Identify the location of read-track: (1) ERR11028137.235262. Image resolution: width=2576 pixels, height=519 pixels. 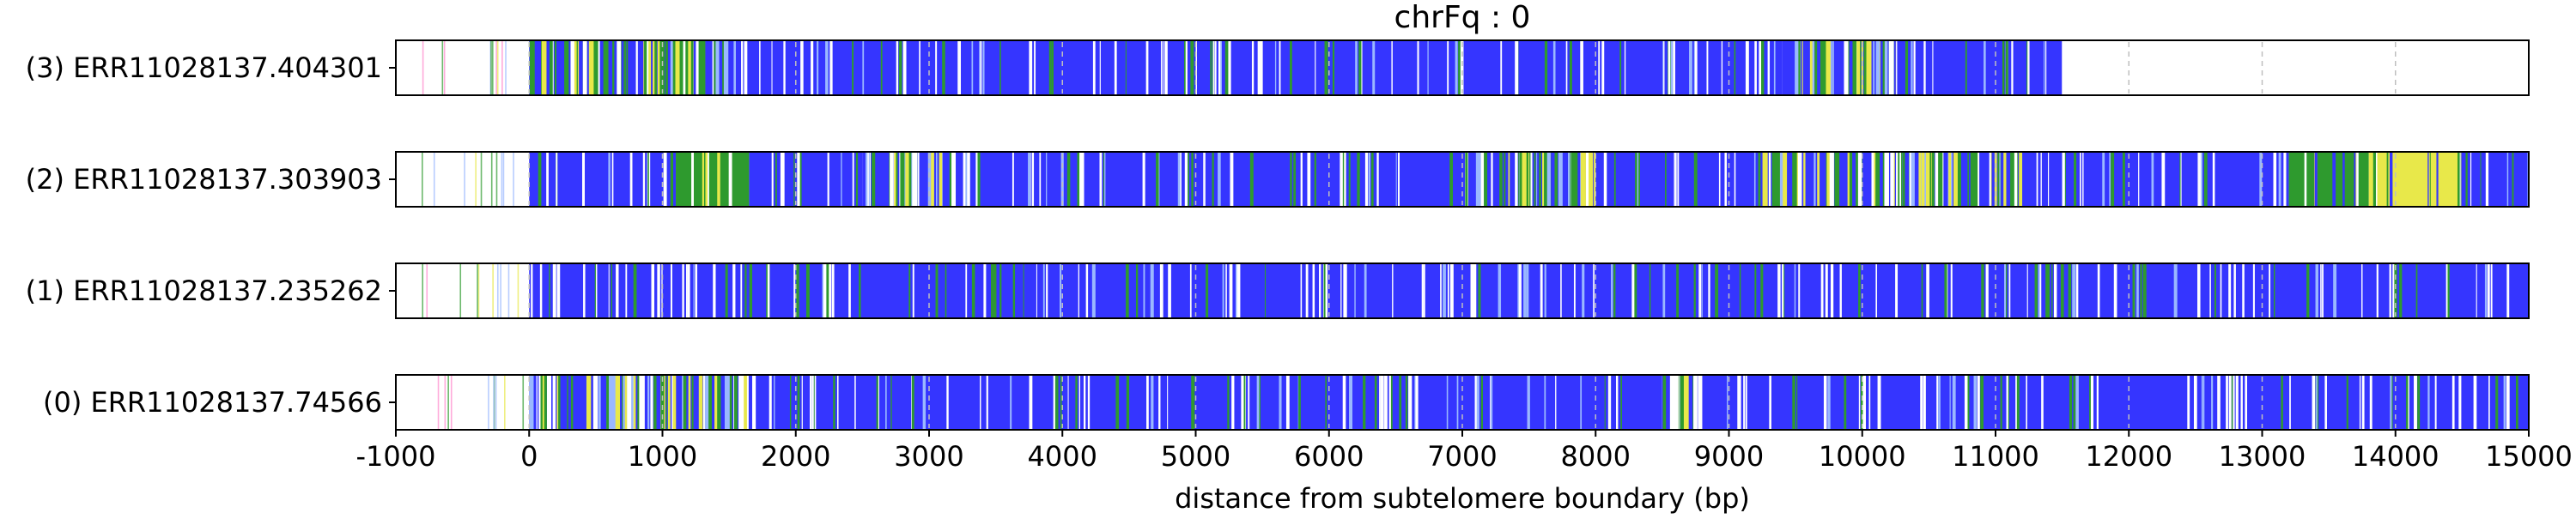
(1278, 291).